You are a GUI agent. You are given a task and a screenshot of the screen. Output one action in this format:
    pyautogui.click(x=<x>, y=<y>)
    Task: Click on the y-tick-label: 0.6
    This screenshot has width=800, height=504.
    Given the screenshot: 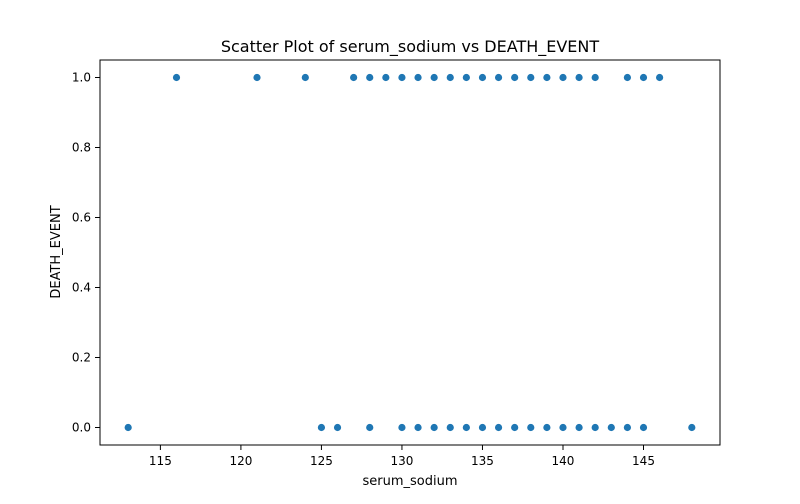 What is the action you would take?
    pyautogui.click(x=81, y=218)
    